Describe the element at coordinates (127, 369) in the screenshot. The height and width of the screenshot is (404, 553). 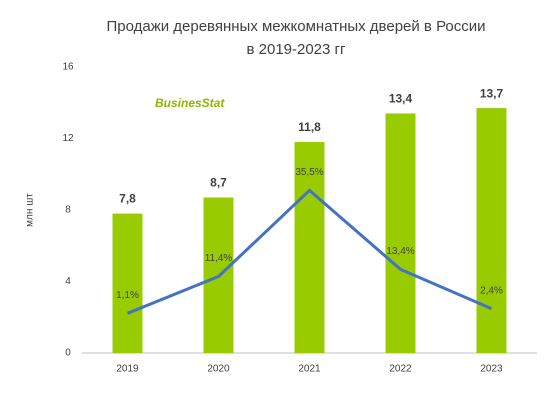
I see `x-tick-label: 2019` at that location.